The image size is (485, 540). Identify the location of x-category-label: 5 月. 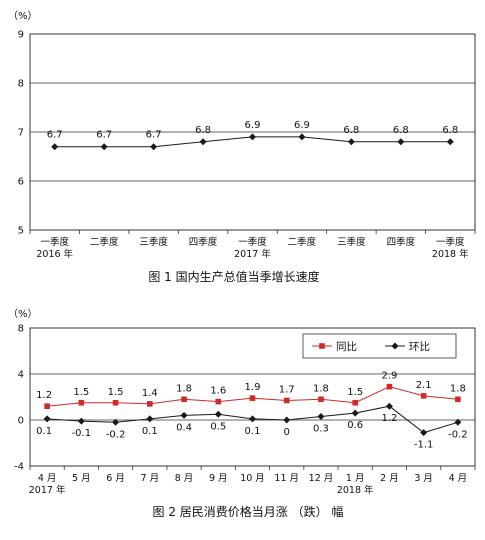
(81, 478).